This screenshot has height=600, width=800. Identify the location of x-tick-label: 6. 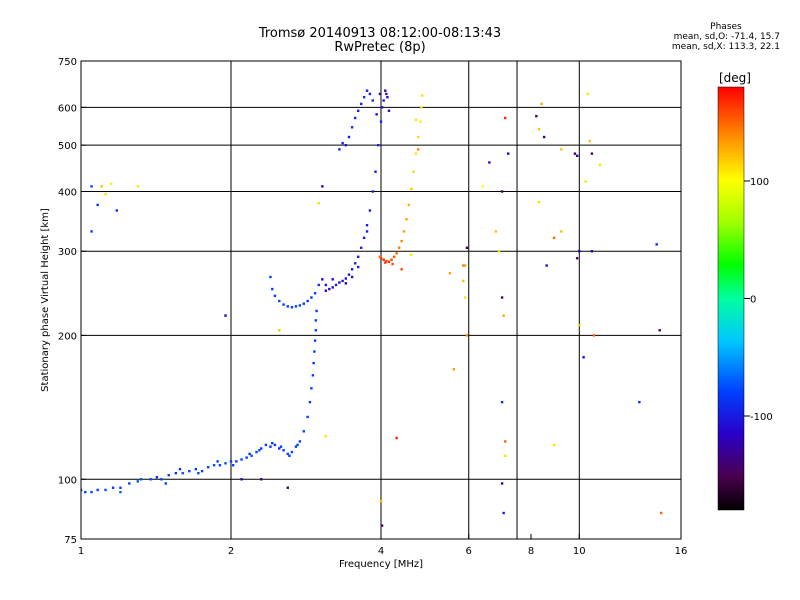
(469, 551).